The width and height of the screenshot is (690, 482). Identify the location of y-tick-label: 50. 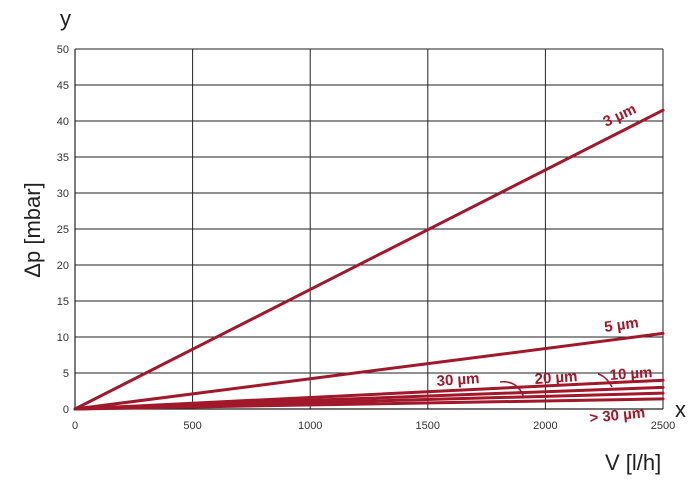
(63, 50).